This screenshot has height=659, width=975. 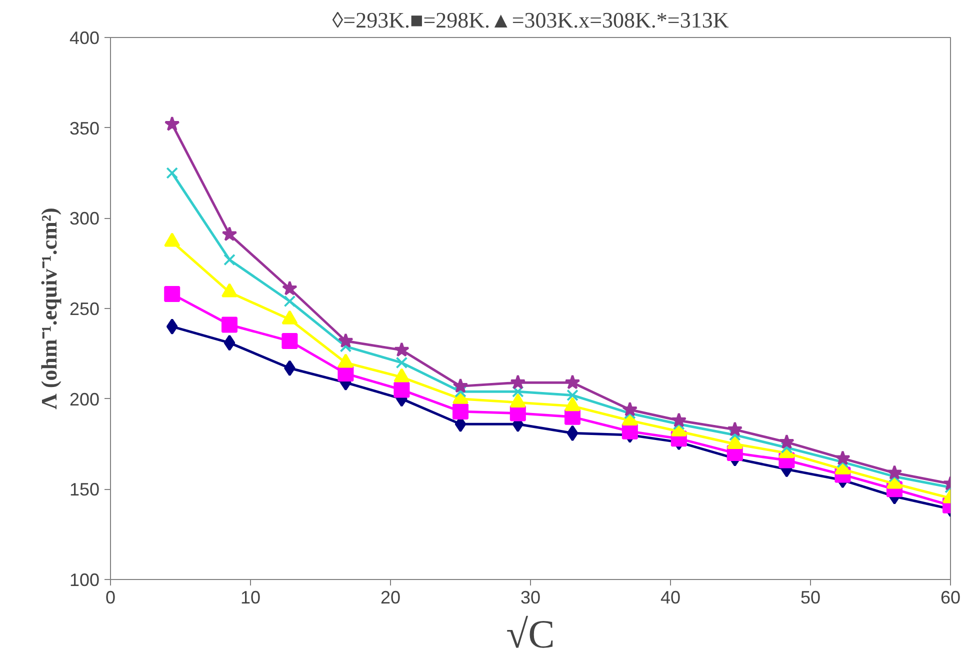 What do you see at coordinates (84, 309) in the screenshot?
I see `y-tick-label: 250` at bounding box center [84, 309].